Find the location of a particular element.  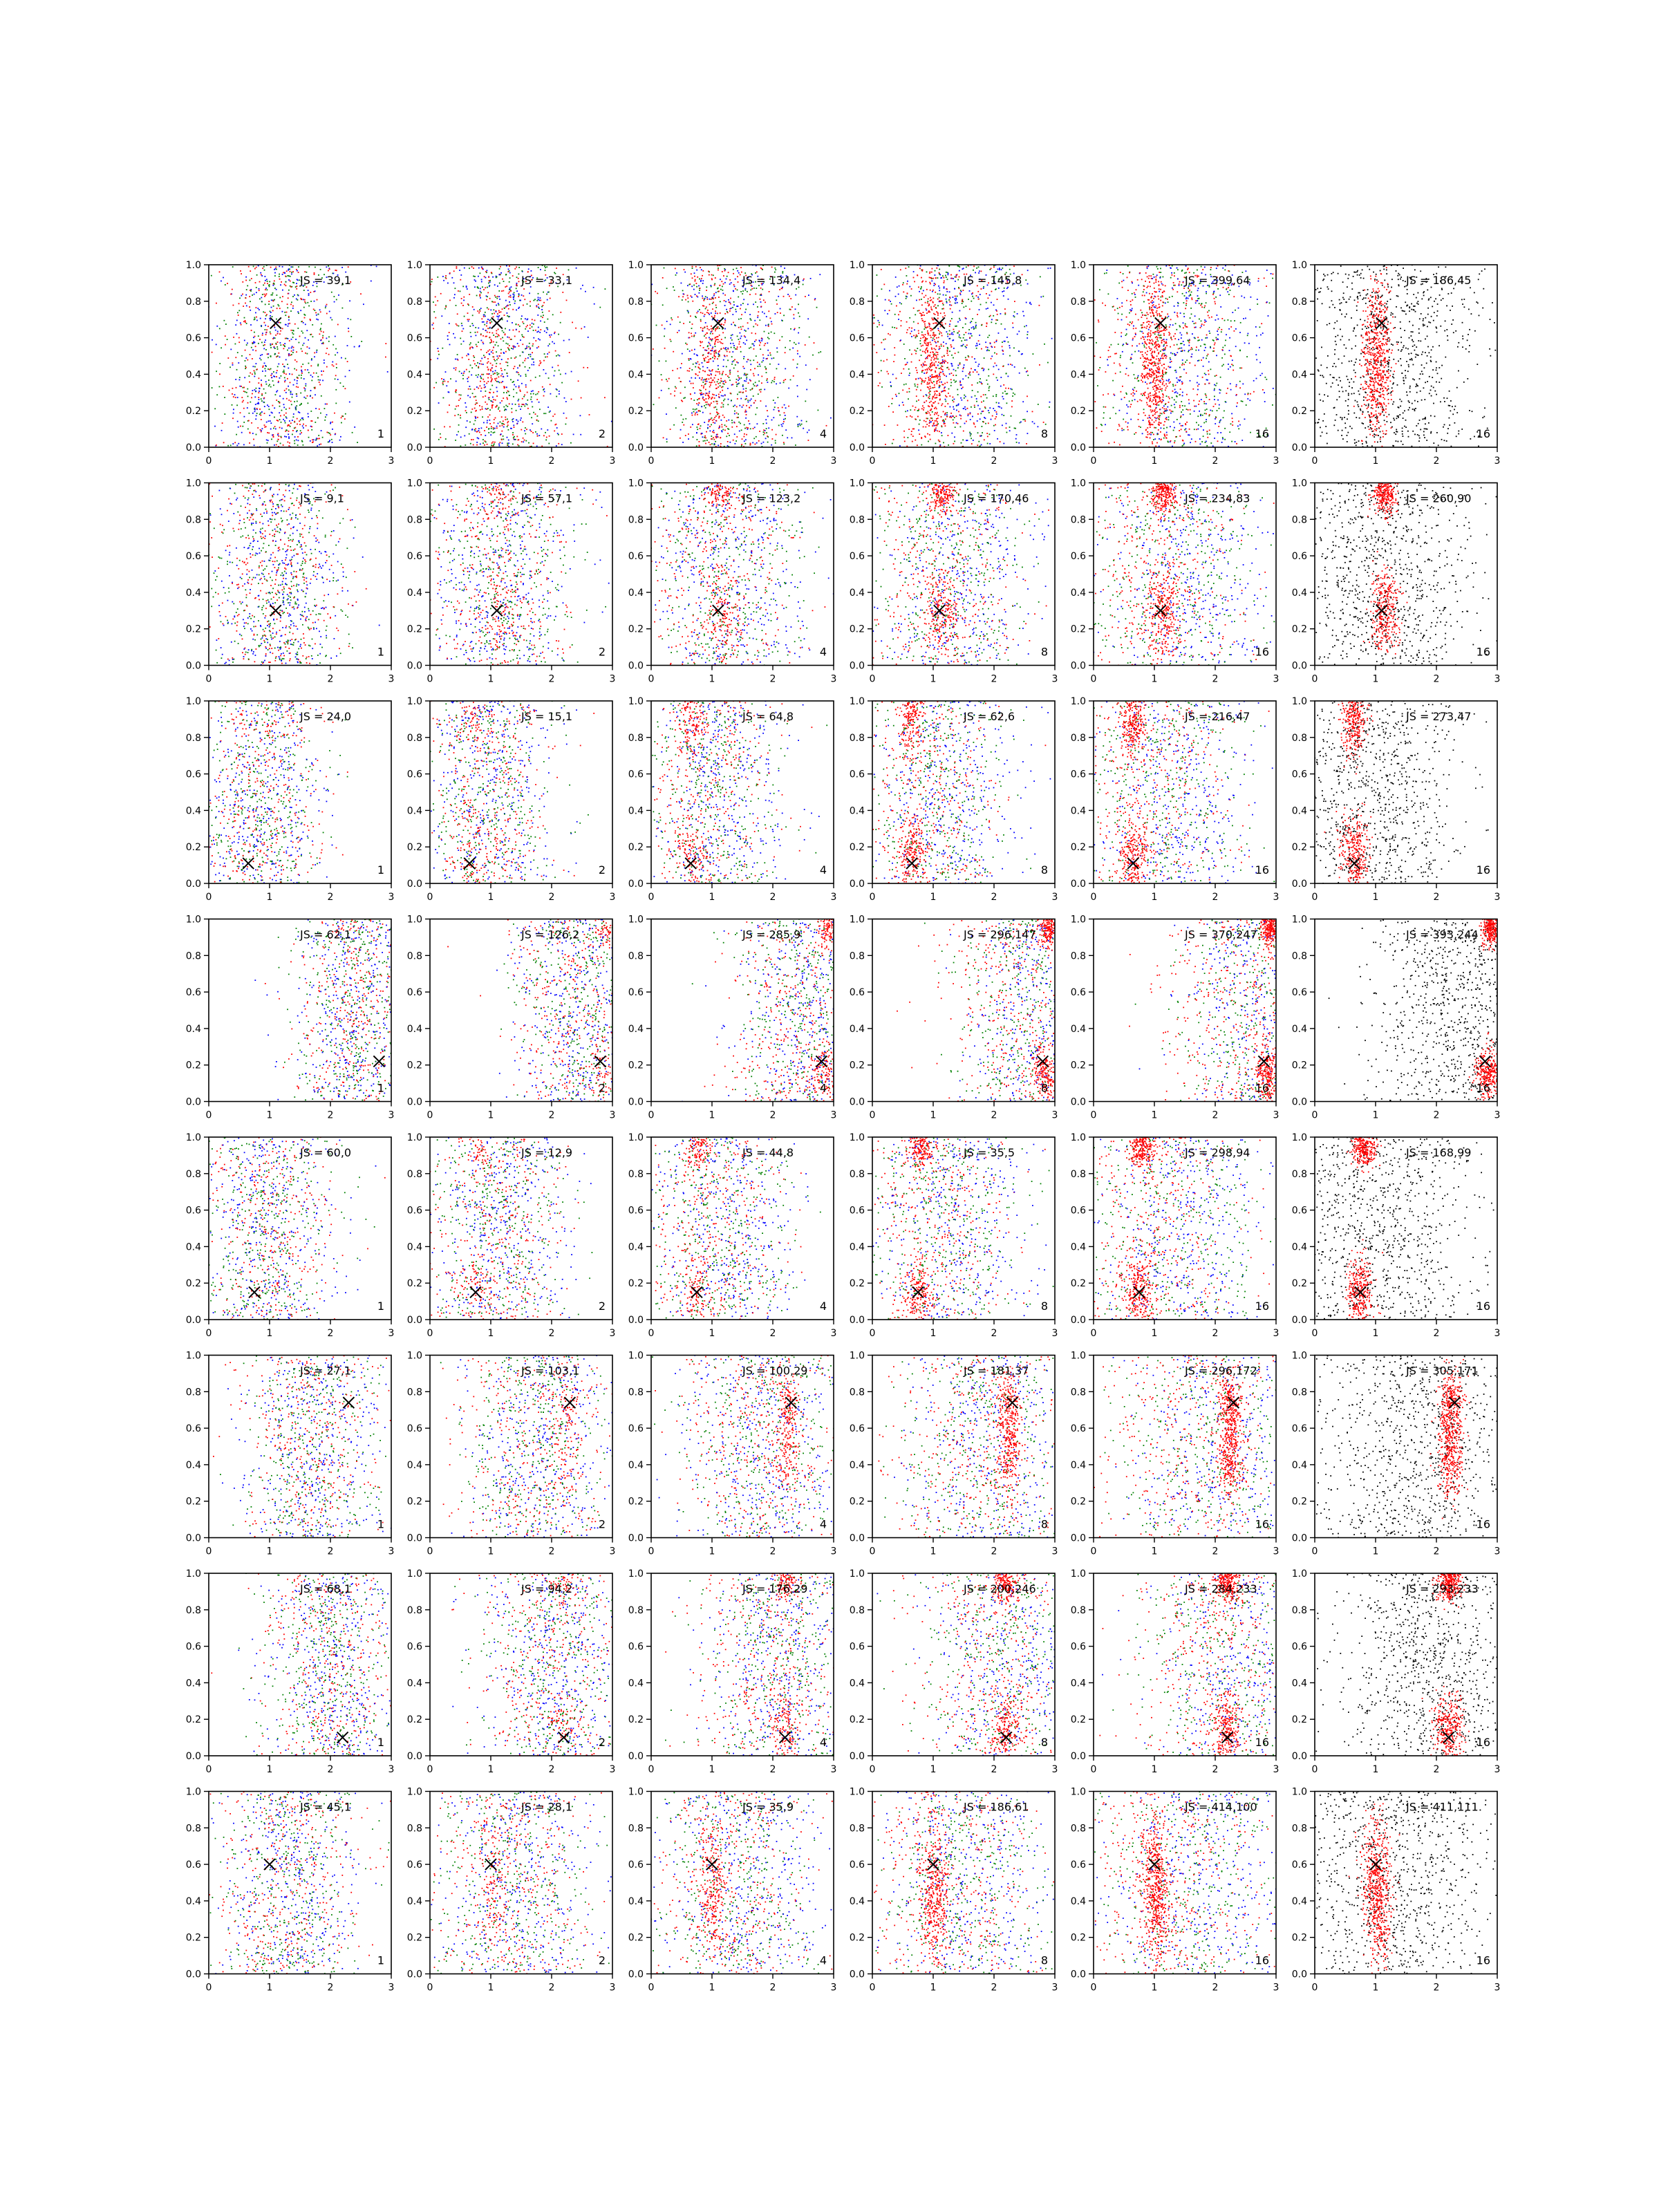

scatter-points is located at coordinates (521, 356).